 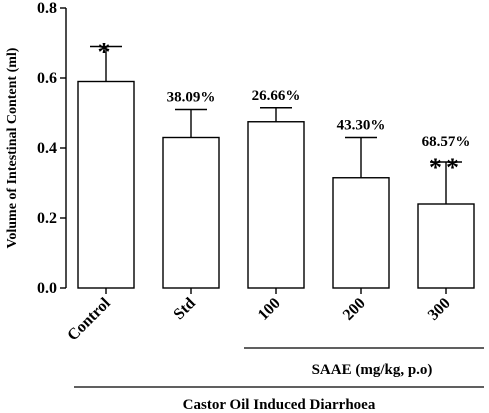 I want to click on x-tick-label: 100, so click(x=269, y=309).